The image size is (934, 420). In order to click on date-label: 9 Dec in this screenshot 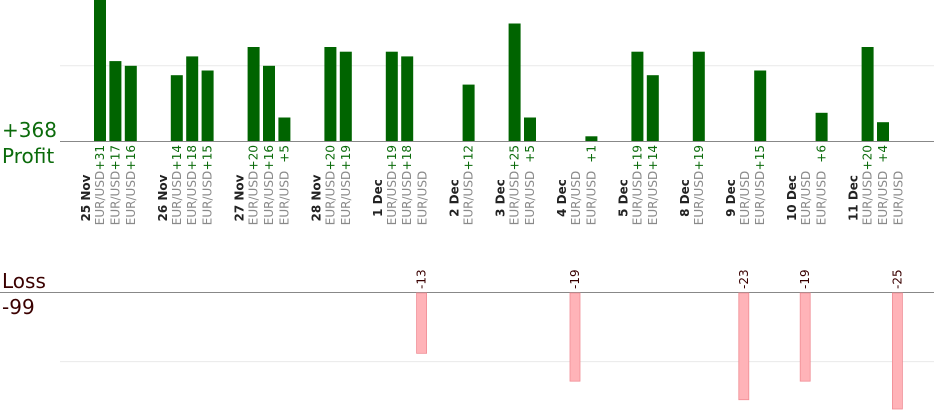, I will do `click(731, 198)`.